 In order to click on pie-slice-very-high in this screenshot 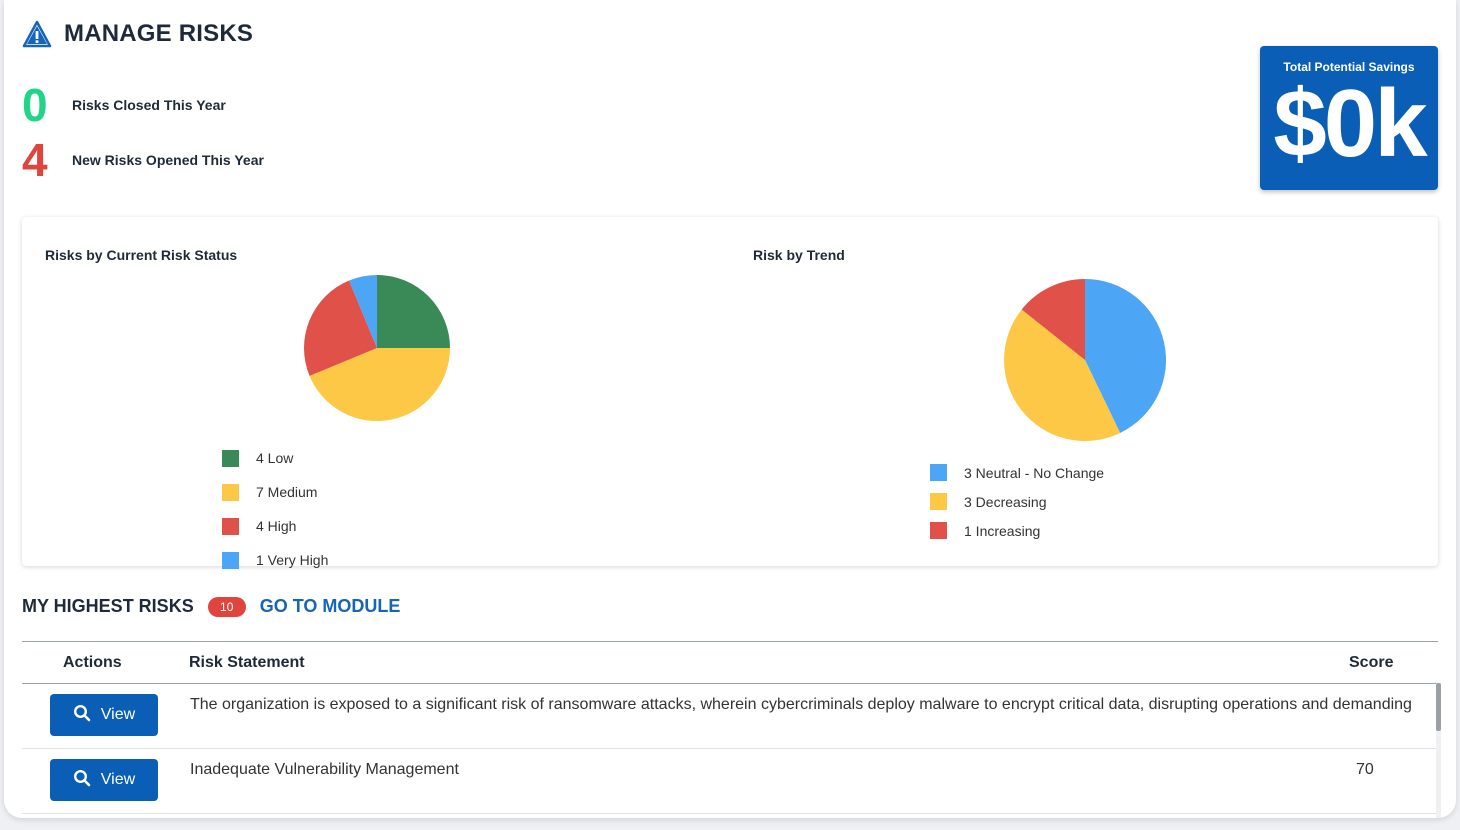, I will do `click(363, 311)`.